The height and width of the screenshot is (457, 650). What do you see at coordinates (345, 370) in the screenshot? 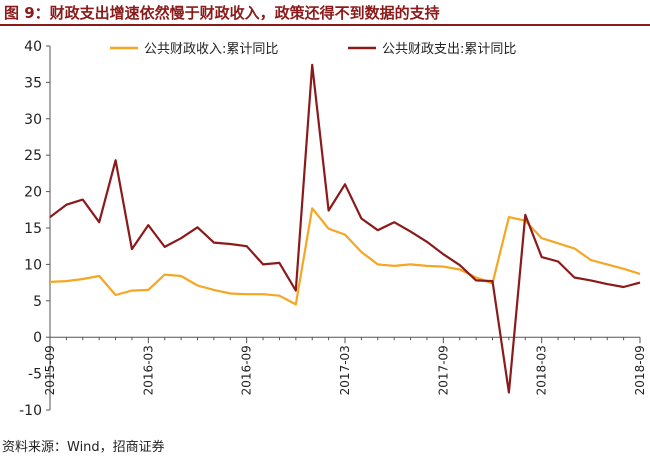
I see `x-tick-label: 2017-03` at bounding box center [345, 370].